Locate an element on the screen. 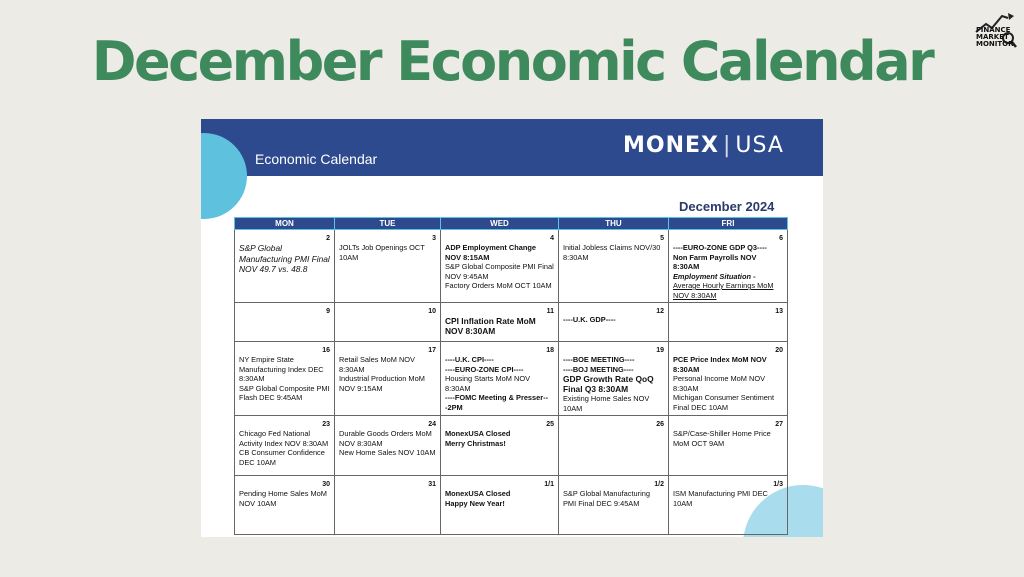 The height and width of the screenshot is (577, 1024). calendar-event: ----U.K. CPI---- is located at coordinates (499, 360).